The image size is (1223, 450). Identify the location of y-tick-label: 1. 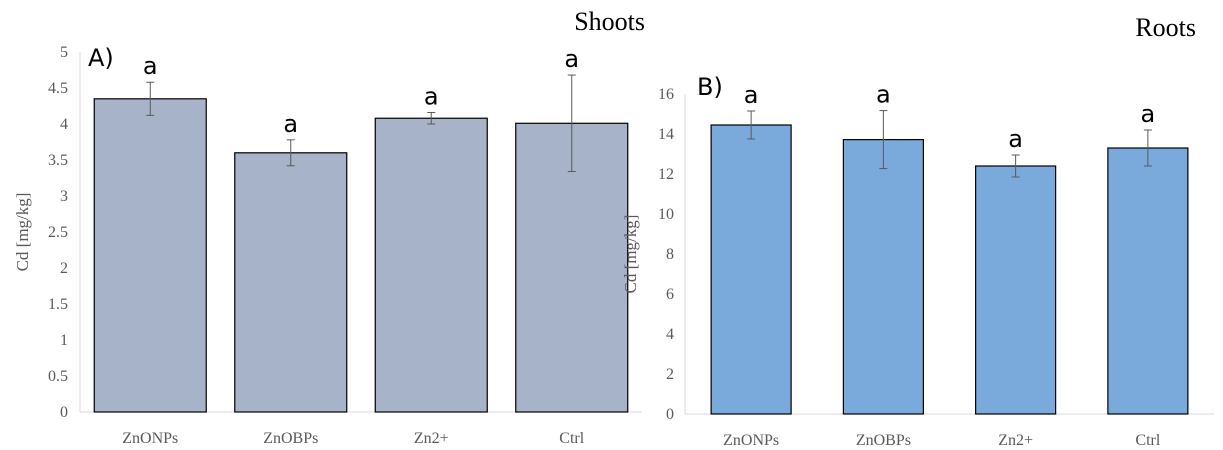
(64, 340).